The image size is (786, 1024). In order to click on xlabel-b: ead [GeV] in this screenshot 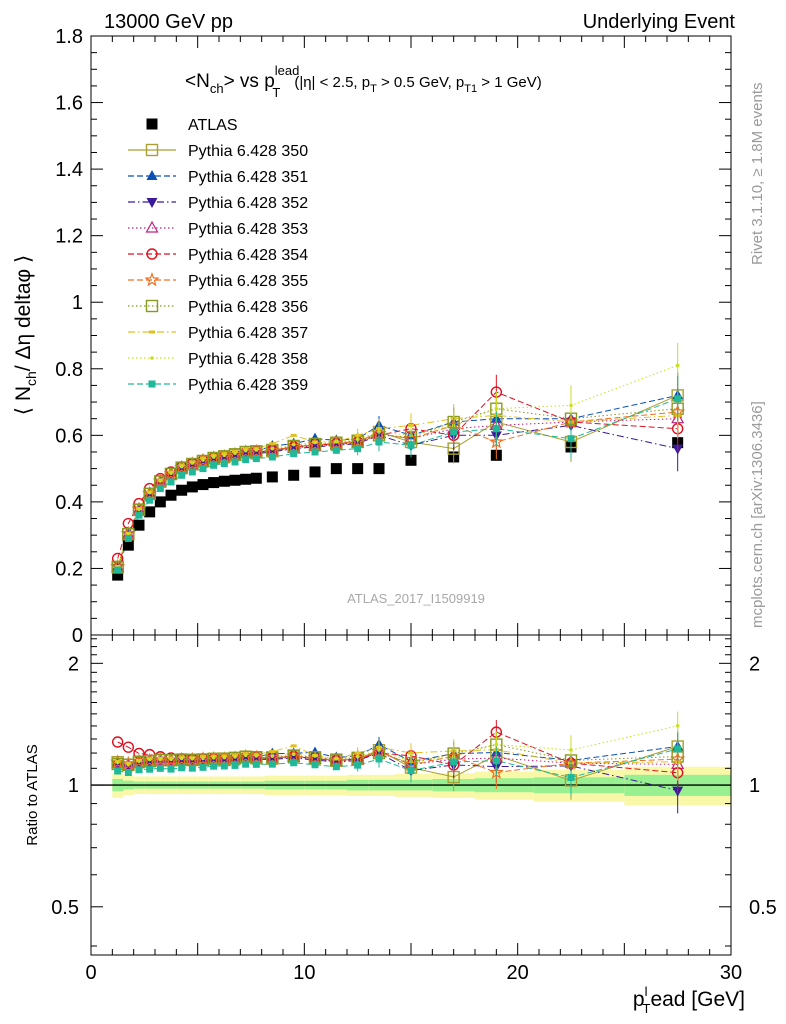, I will do `click(697, 999)`.